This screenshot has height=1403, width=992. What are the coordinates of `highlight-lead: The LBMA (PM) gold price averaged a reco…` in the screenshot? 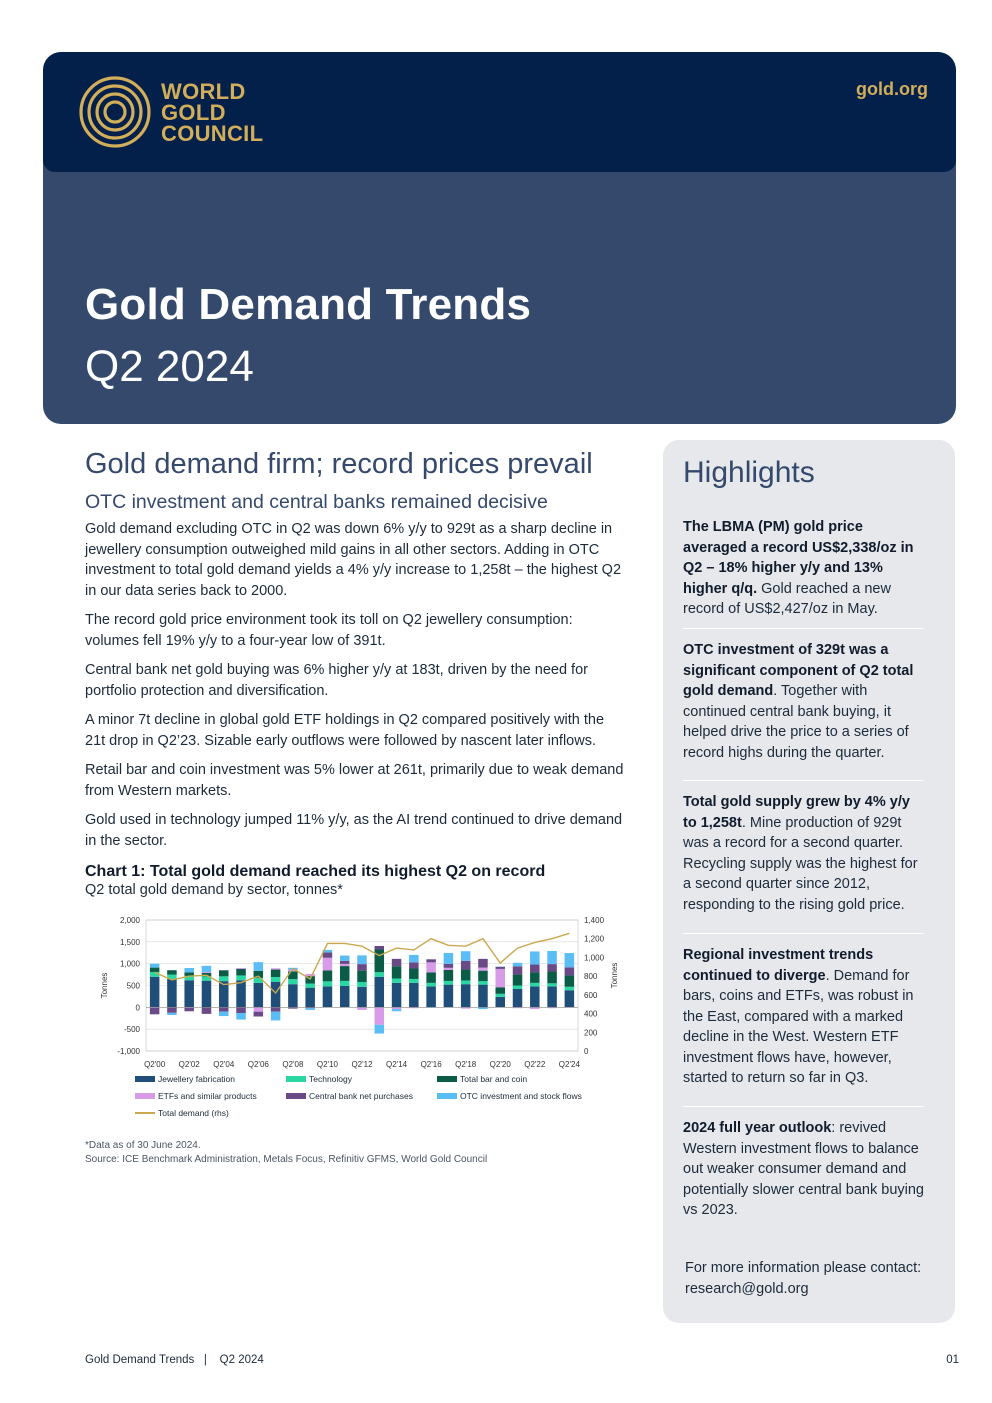 It's located at (798, 558).